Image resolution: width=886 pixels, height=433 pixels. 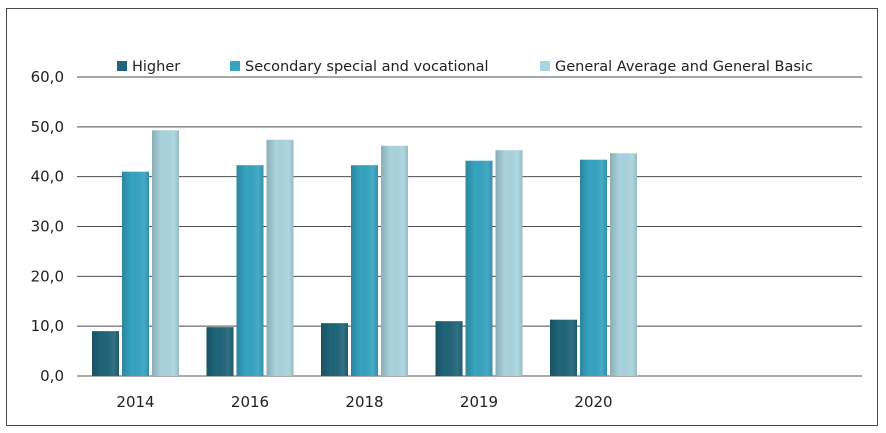 What do you see at coordinates (47, 177) in the screenshot?
I see `y-tick-label: 40,0` at bounding box center [47, 177].